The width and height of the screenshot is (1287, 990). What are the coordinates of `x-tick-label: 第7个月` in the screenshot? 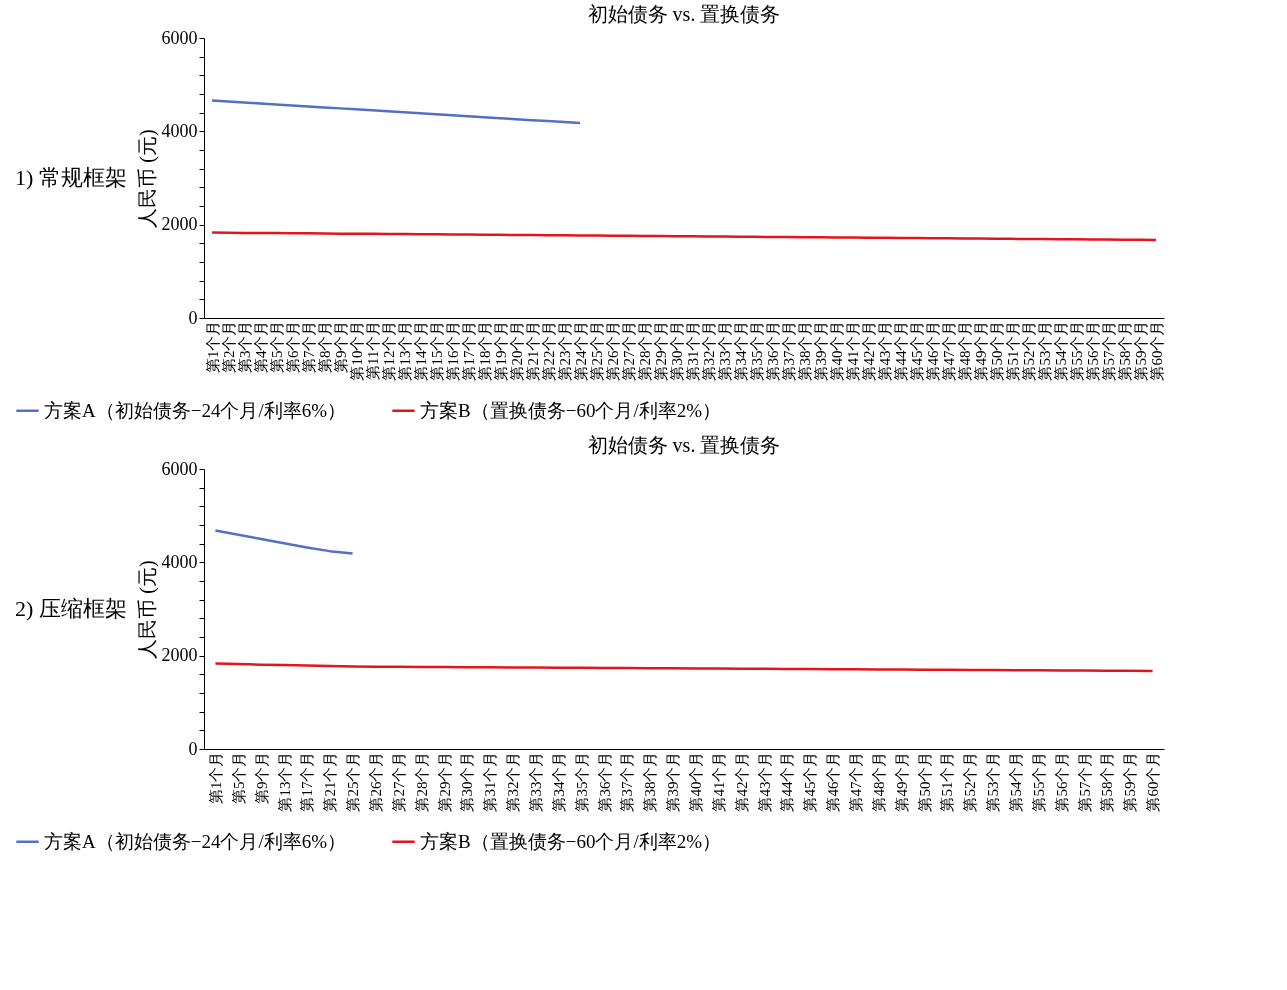 It's located at (308, 346).